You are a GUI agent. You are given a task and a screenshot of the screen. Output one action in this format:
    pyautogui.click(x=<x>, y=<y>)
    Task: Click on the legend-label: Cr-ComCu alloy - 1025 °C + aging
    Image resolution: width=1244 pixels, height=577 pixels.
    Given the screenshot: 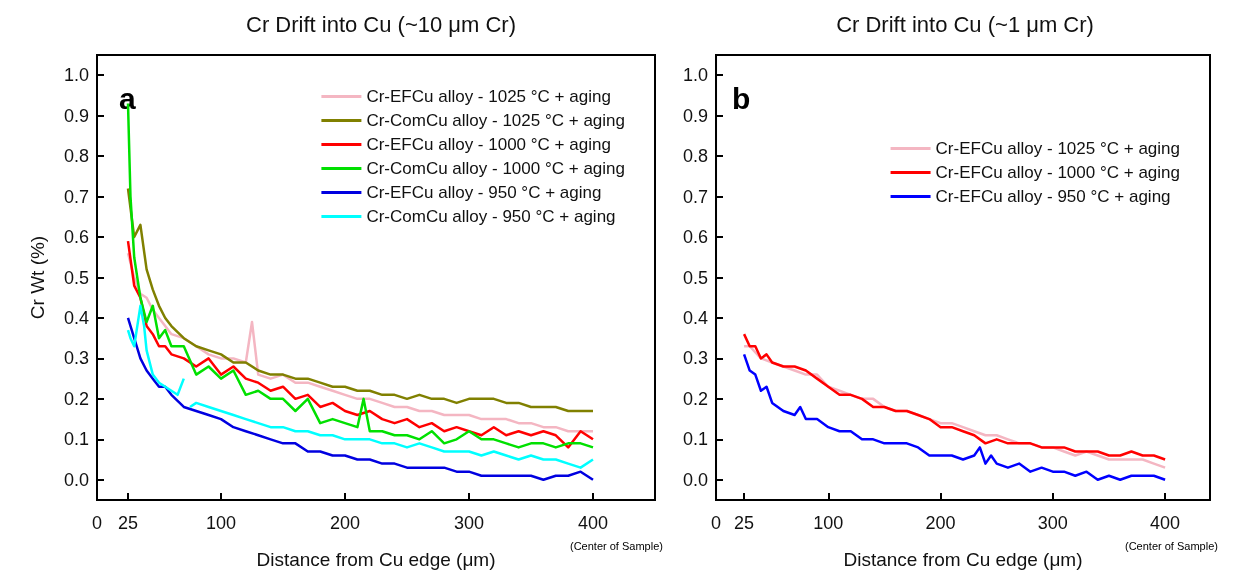 What is the action you would take?
    pyautogui.click(x=496, y=120)
    